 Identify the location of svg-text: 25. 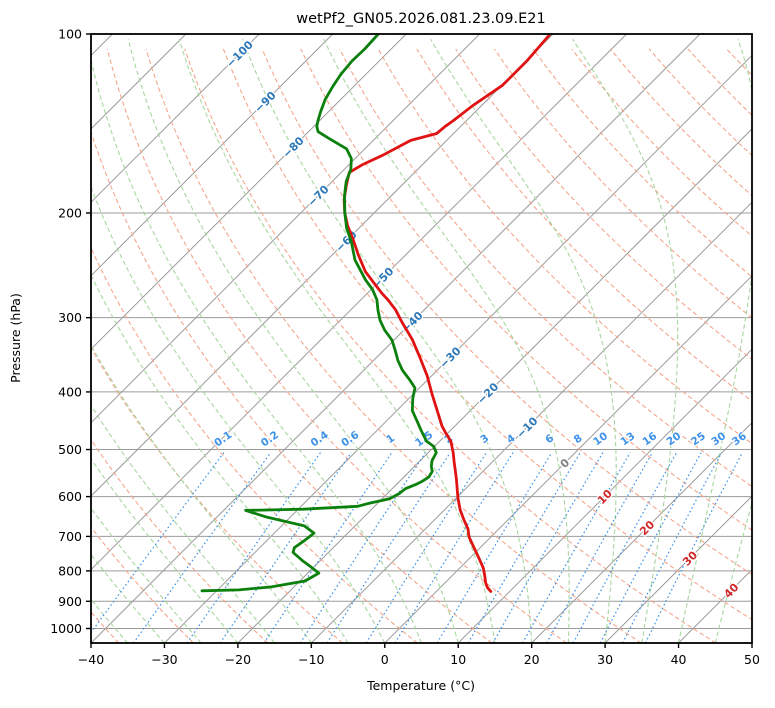
(698, 439).